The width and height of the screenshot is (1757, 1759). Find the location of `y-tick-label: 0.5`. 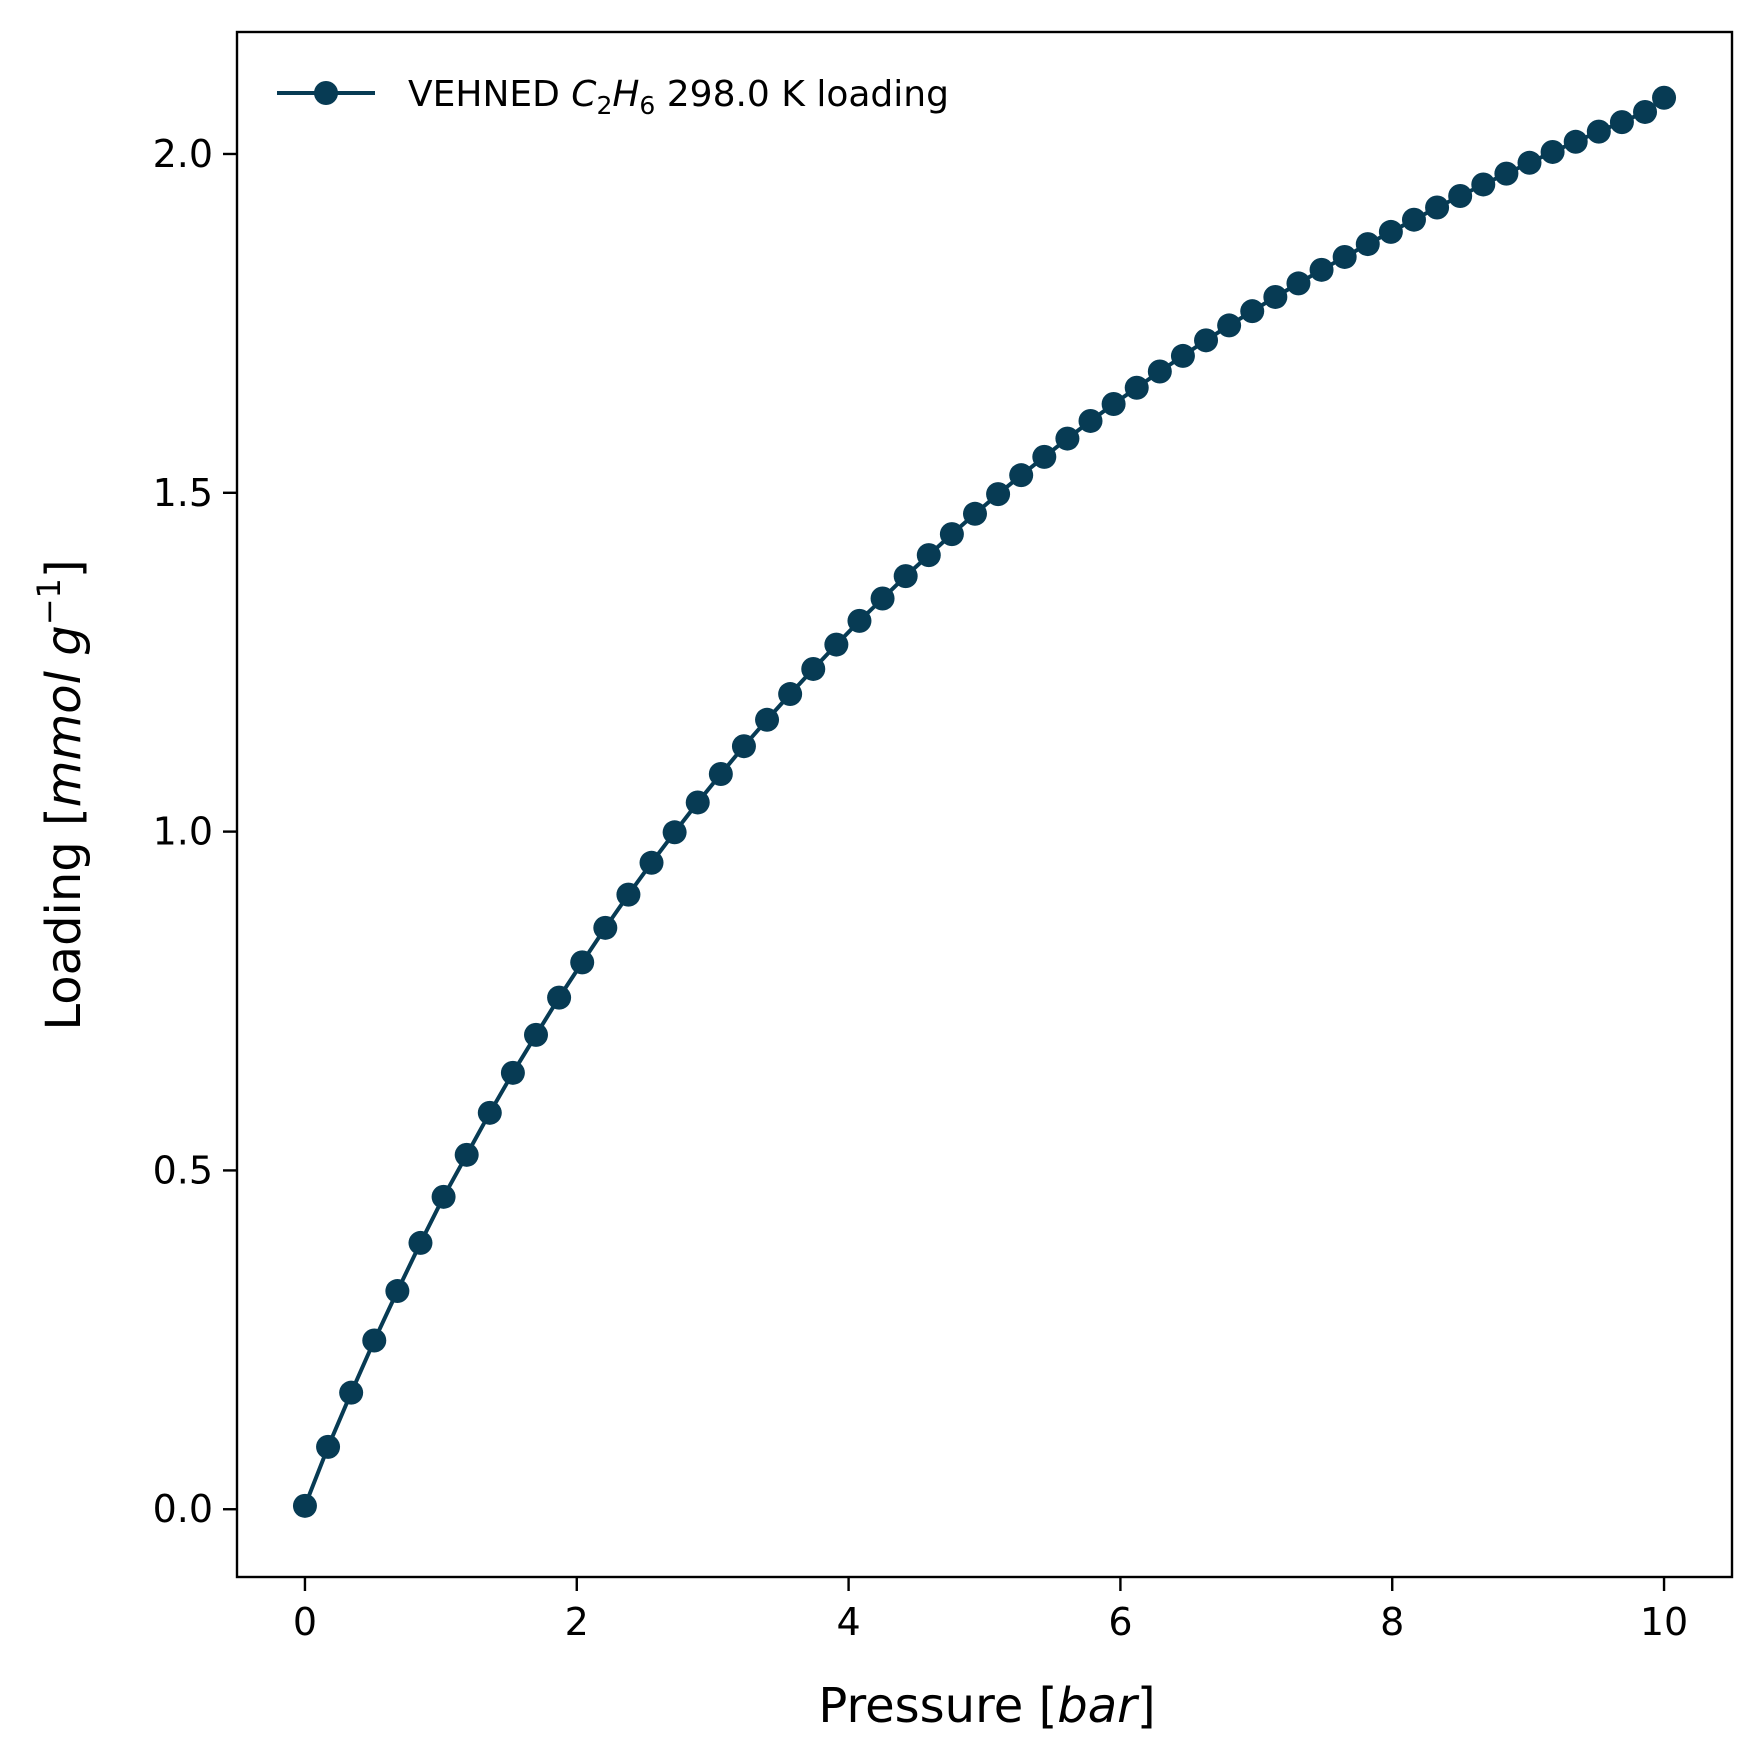

y-tick-label: 0.5 is located at coordinates (183, 1170).